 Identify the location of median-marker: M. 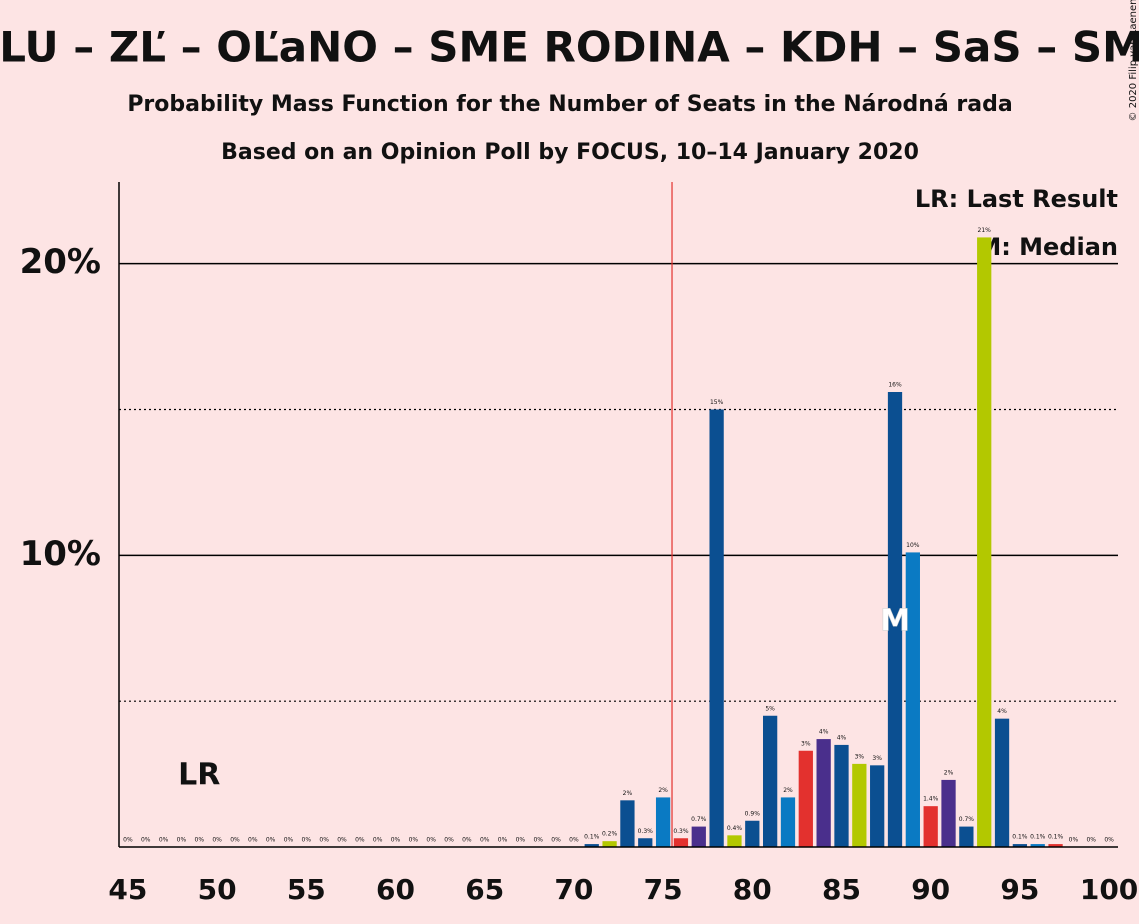
(895, 621).